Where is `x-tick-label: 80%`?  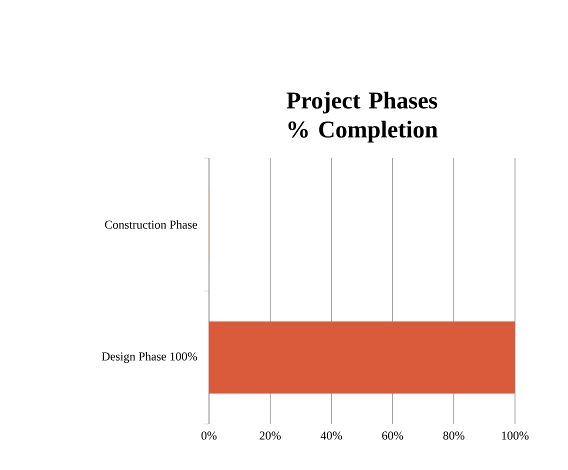 x-tick-label: 80% is located at coordinates (453, 436).